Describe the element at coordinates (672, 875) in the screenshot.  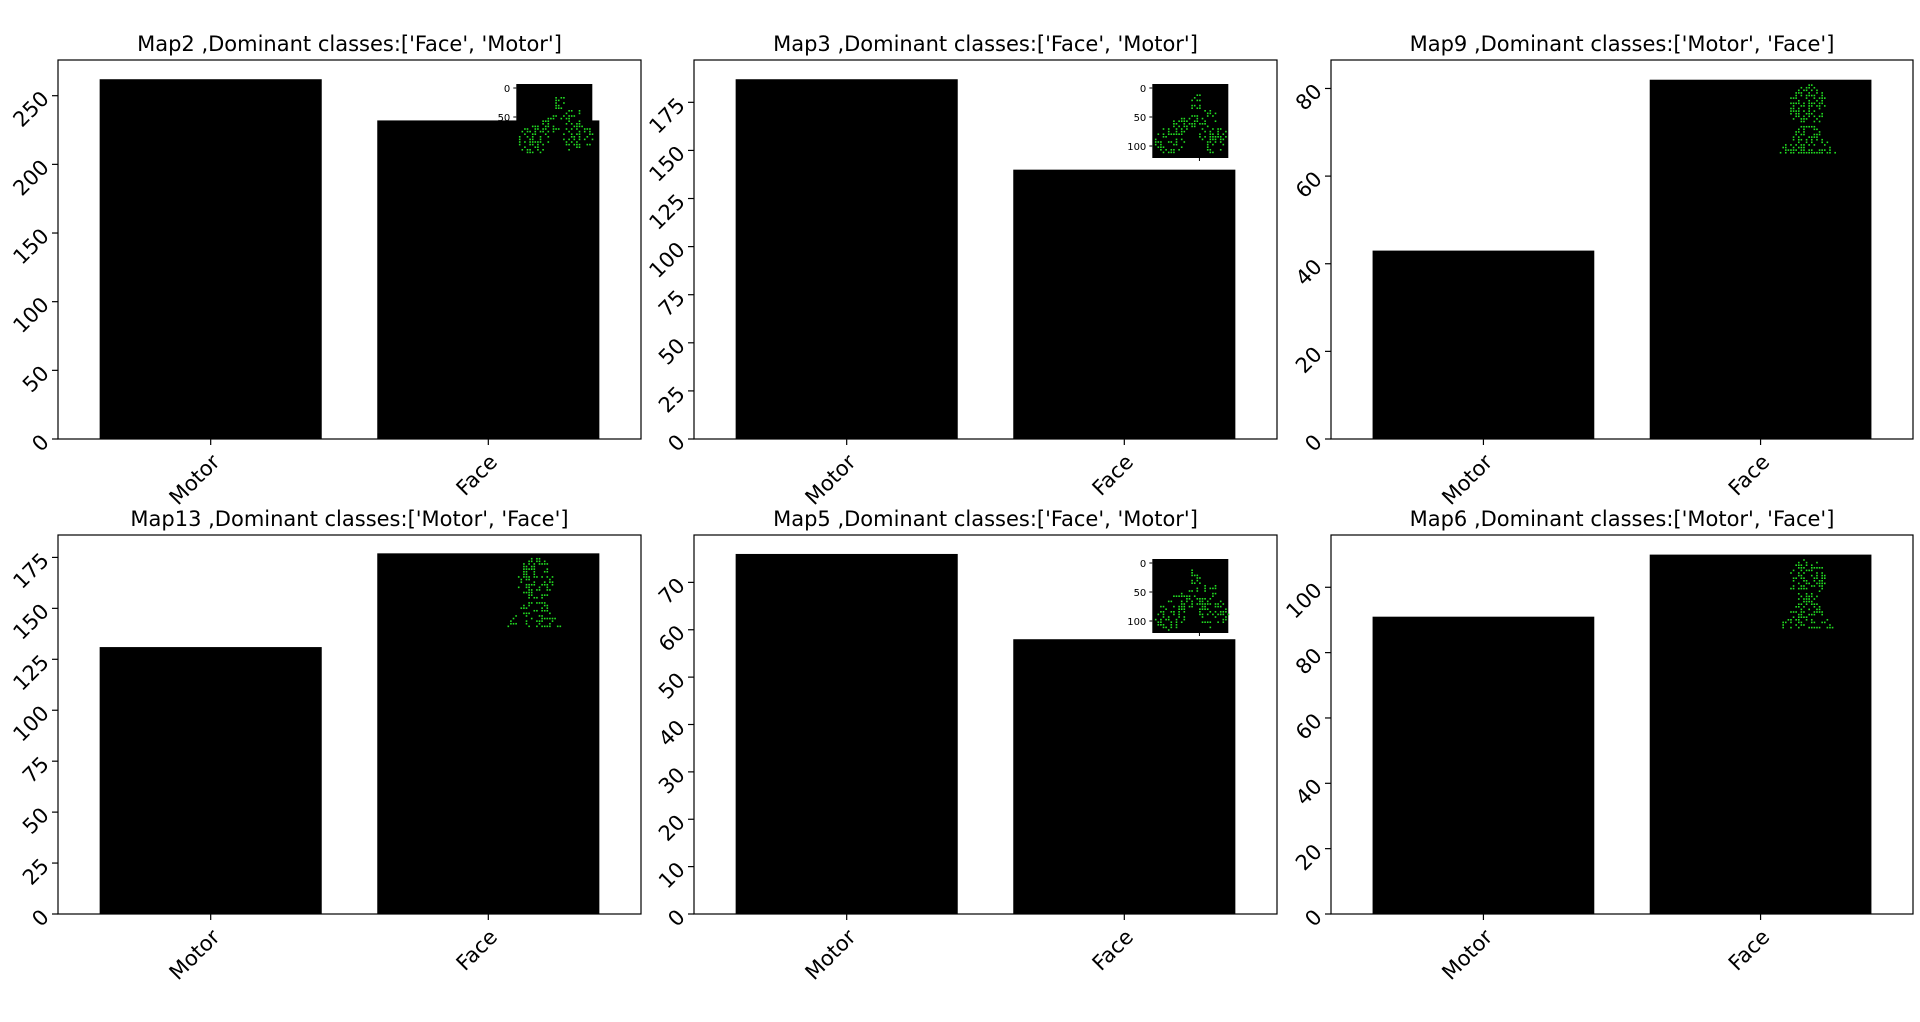
I see `y-tick-label: 10` at that location.